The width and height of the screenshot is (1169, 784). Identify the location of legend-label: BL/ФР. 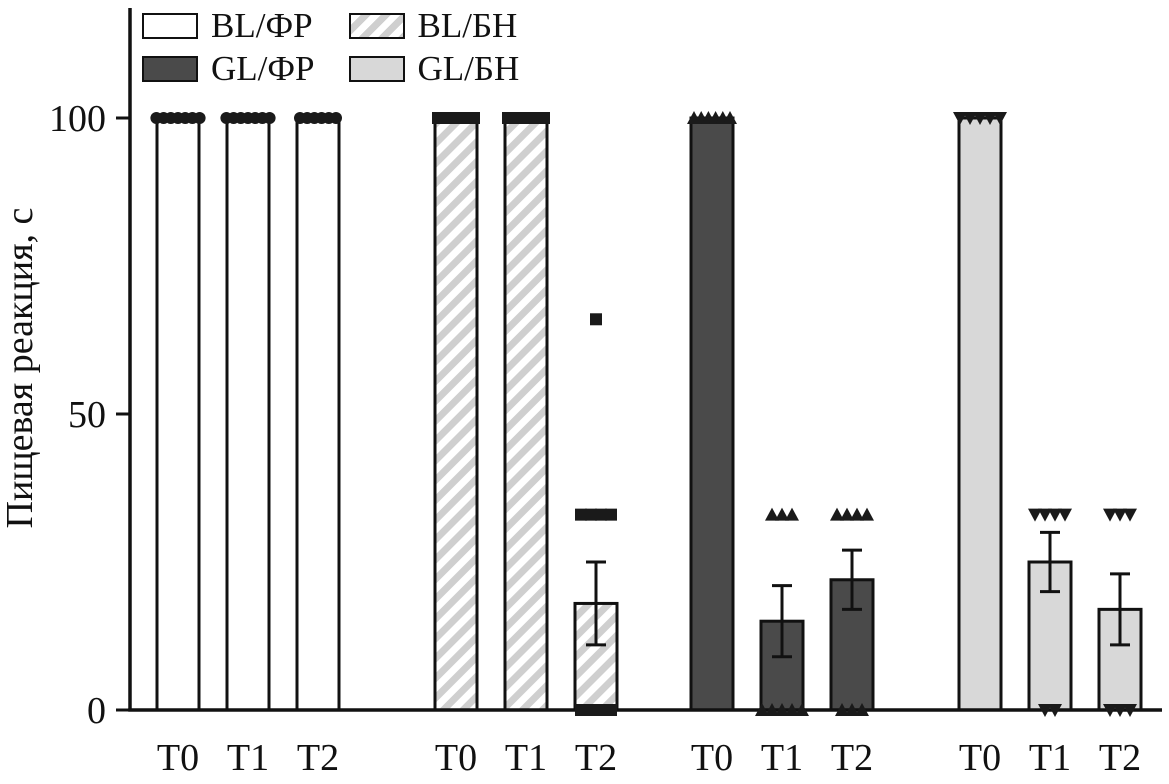
(262, 25).